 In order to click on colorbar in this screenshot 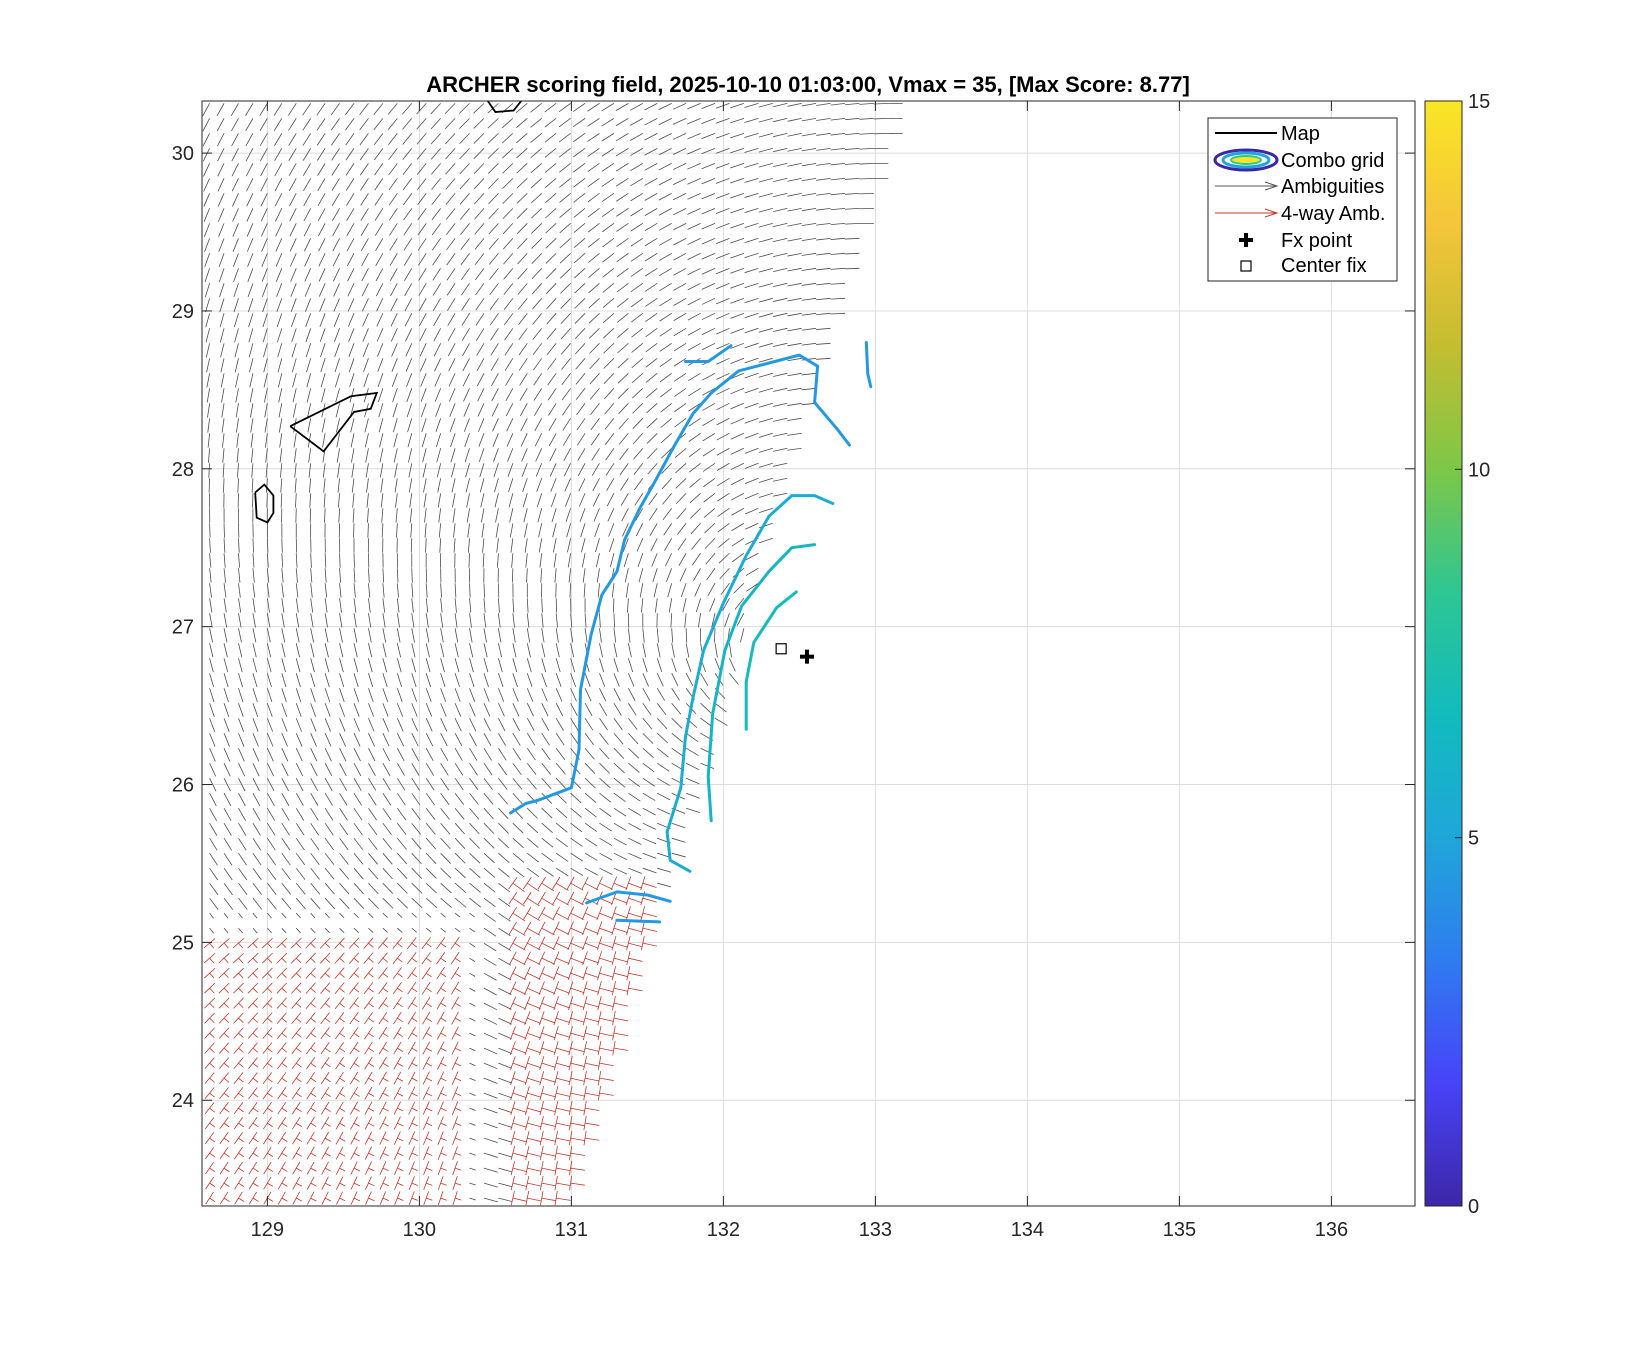, I will do `click(1443, 653)`.